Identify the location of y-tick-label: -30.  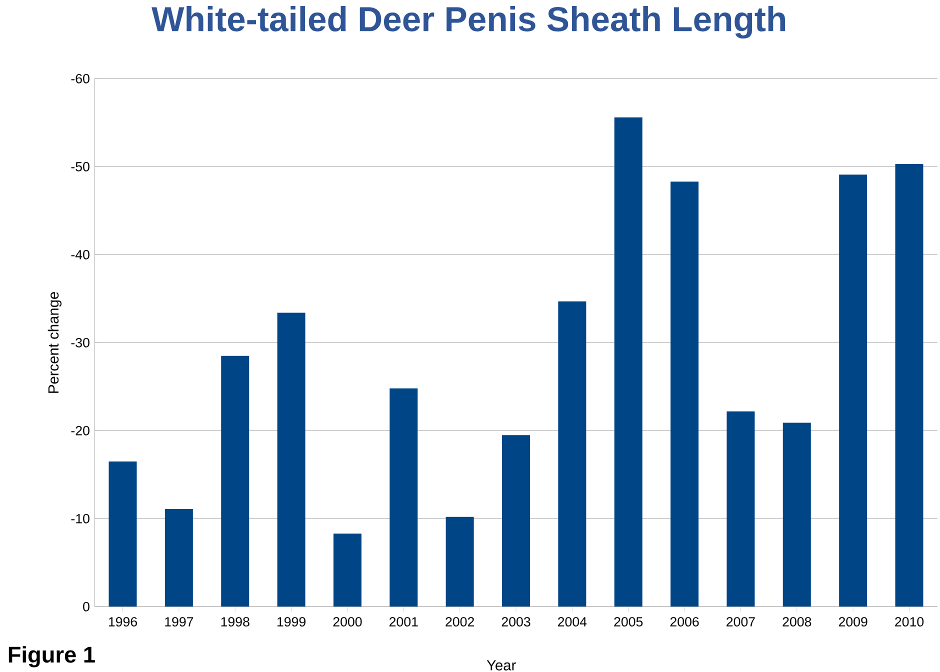
(80, 343).